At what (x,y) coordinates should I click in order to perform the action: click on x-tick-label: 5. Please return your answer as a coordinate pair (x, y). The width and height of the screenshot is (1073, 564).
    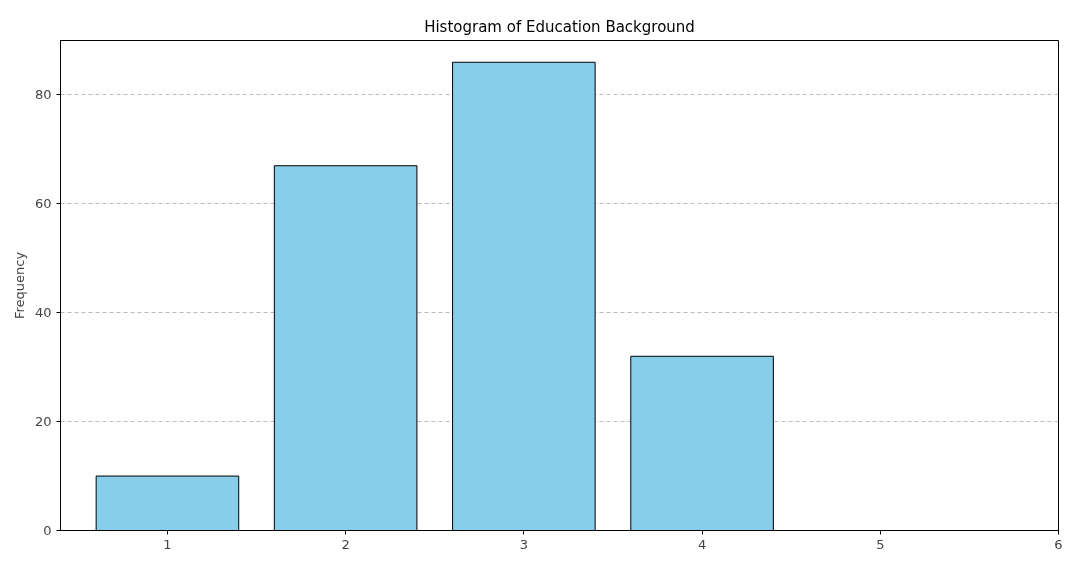
    Looking at the image, I should click on (880, 544).